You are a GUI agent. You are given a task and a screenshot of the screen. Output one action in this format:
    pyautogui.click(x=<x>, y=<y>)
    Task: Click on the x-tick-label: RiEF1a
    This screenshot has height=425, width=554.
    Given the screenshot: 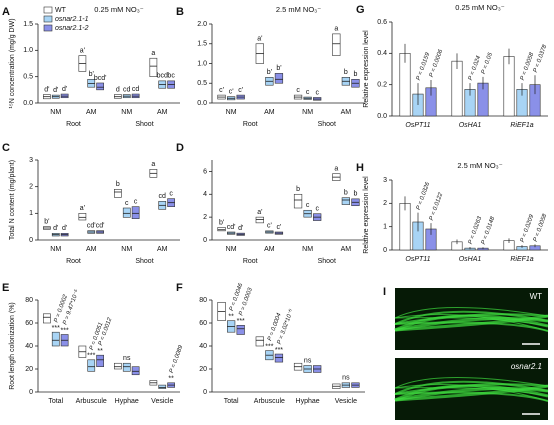 What is the action you would take?
    pyautogui.click(x=521, y=125)
    